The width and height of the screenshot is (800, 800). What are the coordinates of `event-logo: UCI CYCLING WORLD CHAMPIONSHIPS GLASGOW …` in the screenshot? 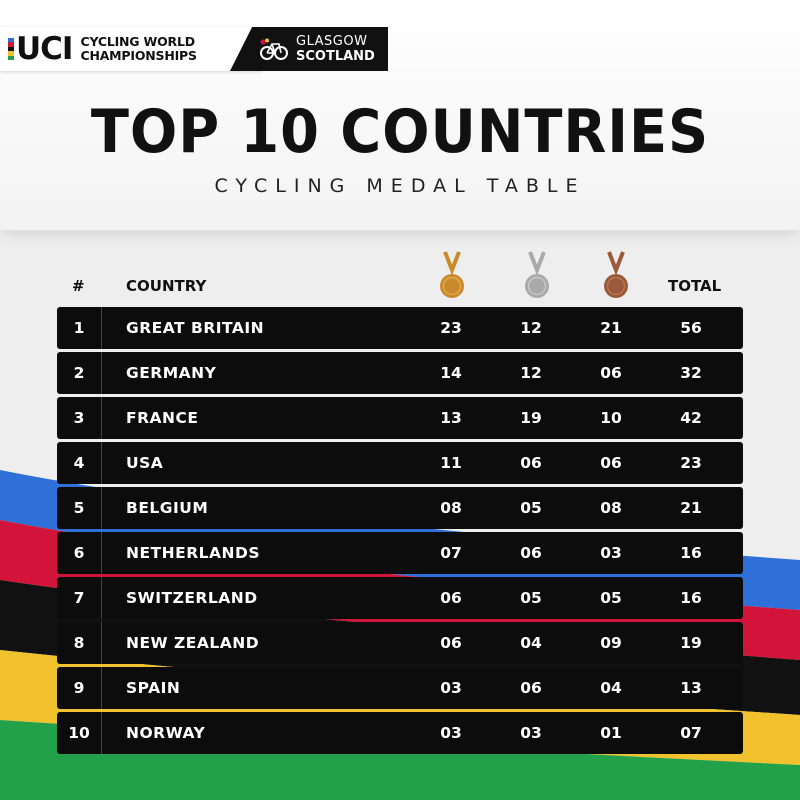 It's located at (194, 49).